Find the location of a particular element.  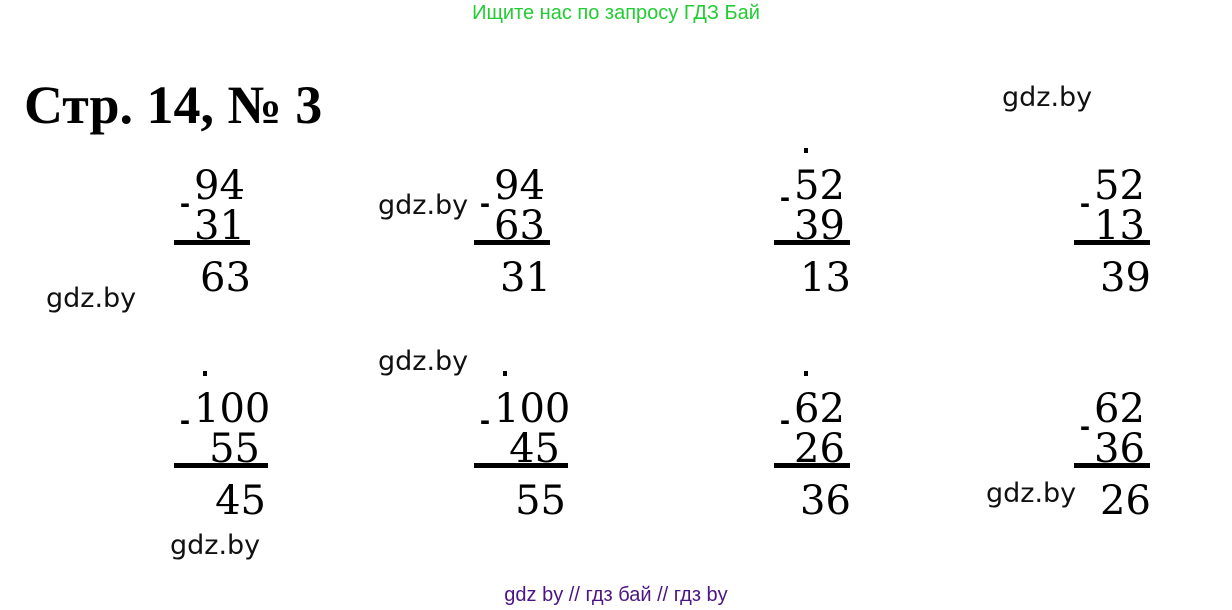

subtrahend: 26 is located at coordinates (819, 449).